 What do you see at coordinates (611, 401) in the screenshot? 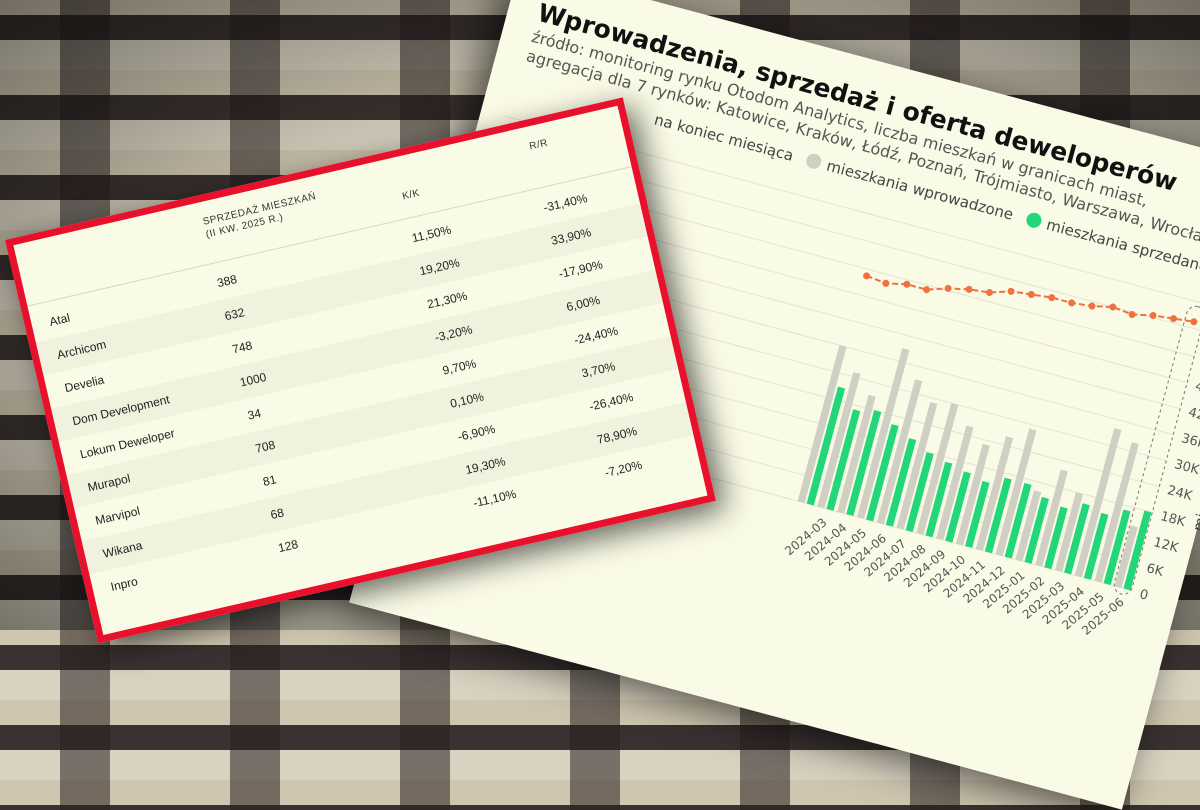
I see `cell-rr: -26,40%` at bounding box center [611, 401].